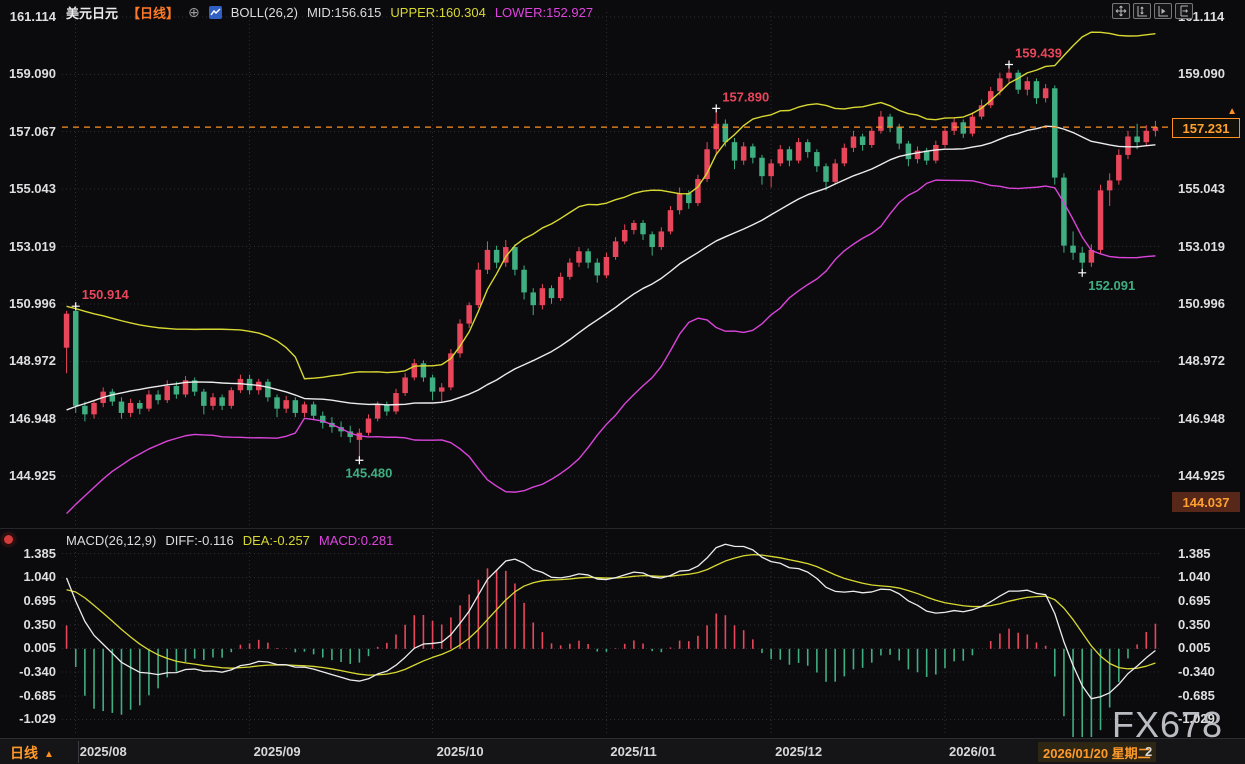 The width and height of the screenshot is (1245, 764). Describe the element at coordinates (1194, 553) in the screenshot. I see `macd-axis-label-right: 1.385` at that location.